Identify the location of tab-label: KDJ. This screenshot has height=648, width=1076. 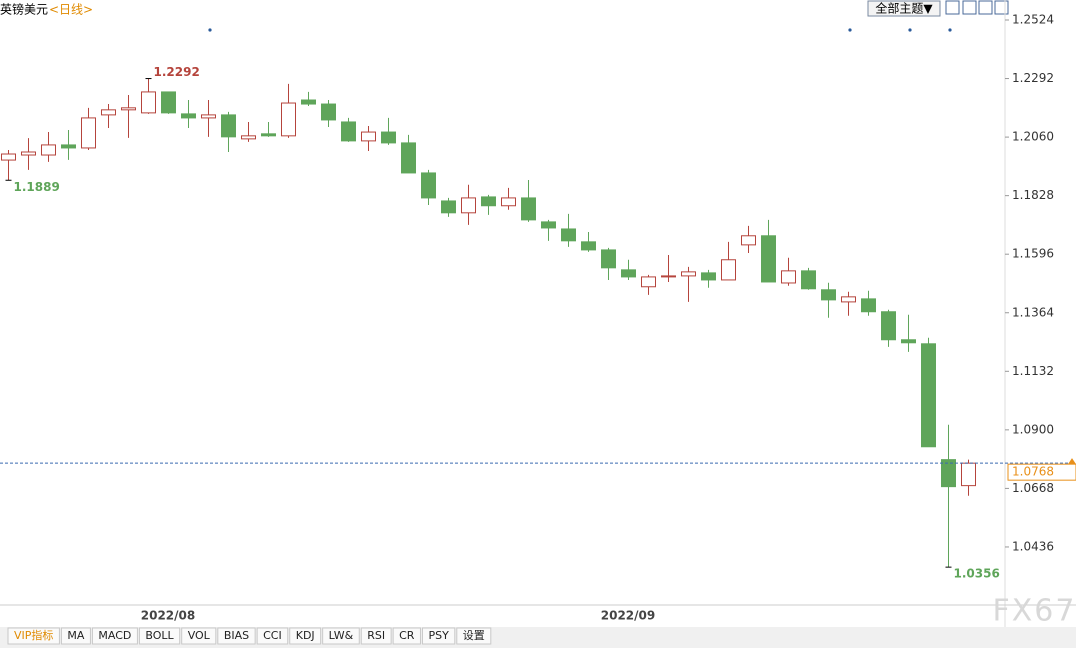
(305, 635).